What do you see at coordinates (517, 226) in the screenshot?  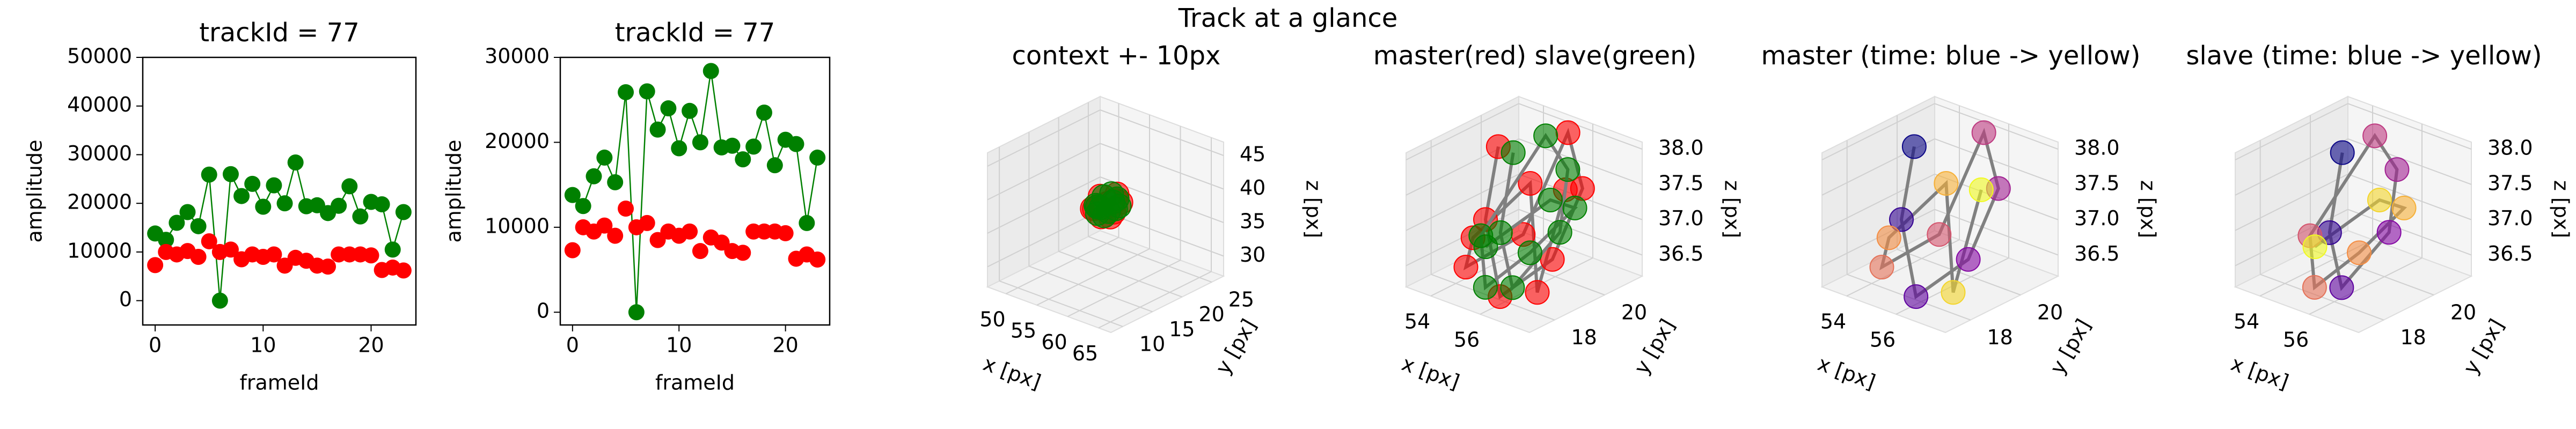 I see `y-tick-label: 10000` at bounding box center [517, 226].